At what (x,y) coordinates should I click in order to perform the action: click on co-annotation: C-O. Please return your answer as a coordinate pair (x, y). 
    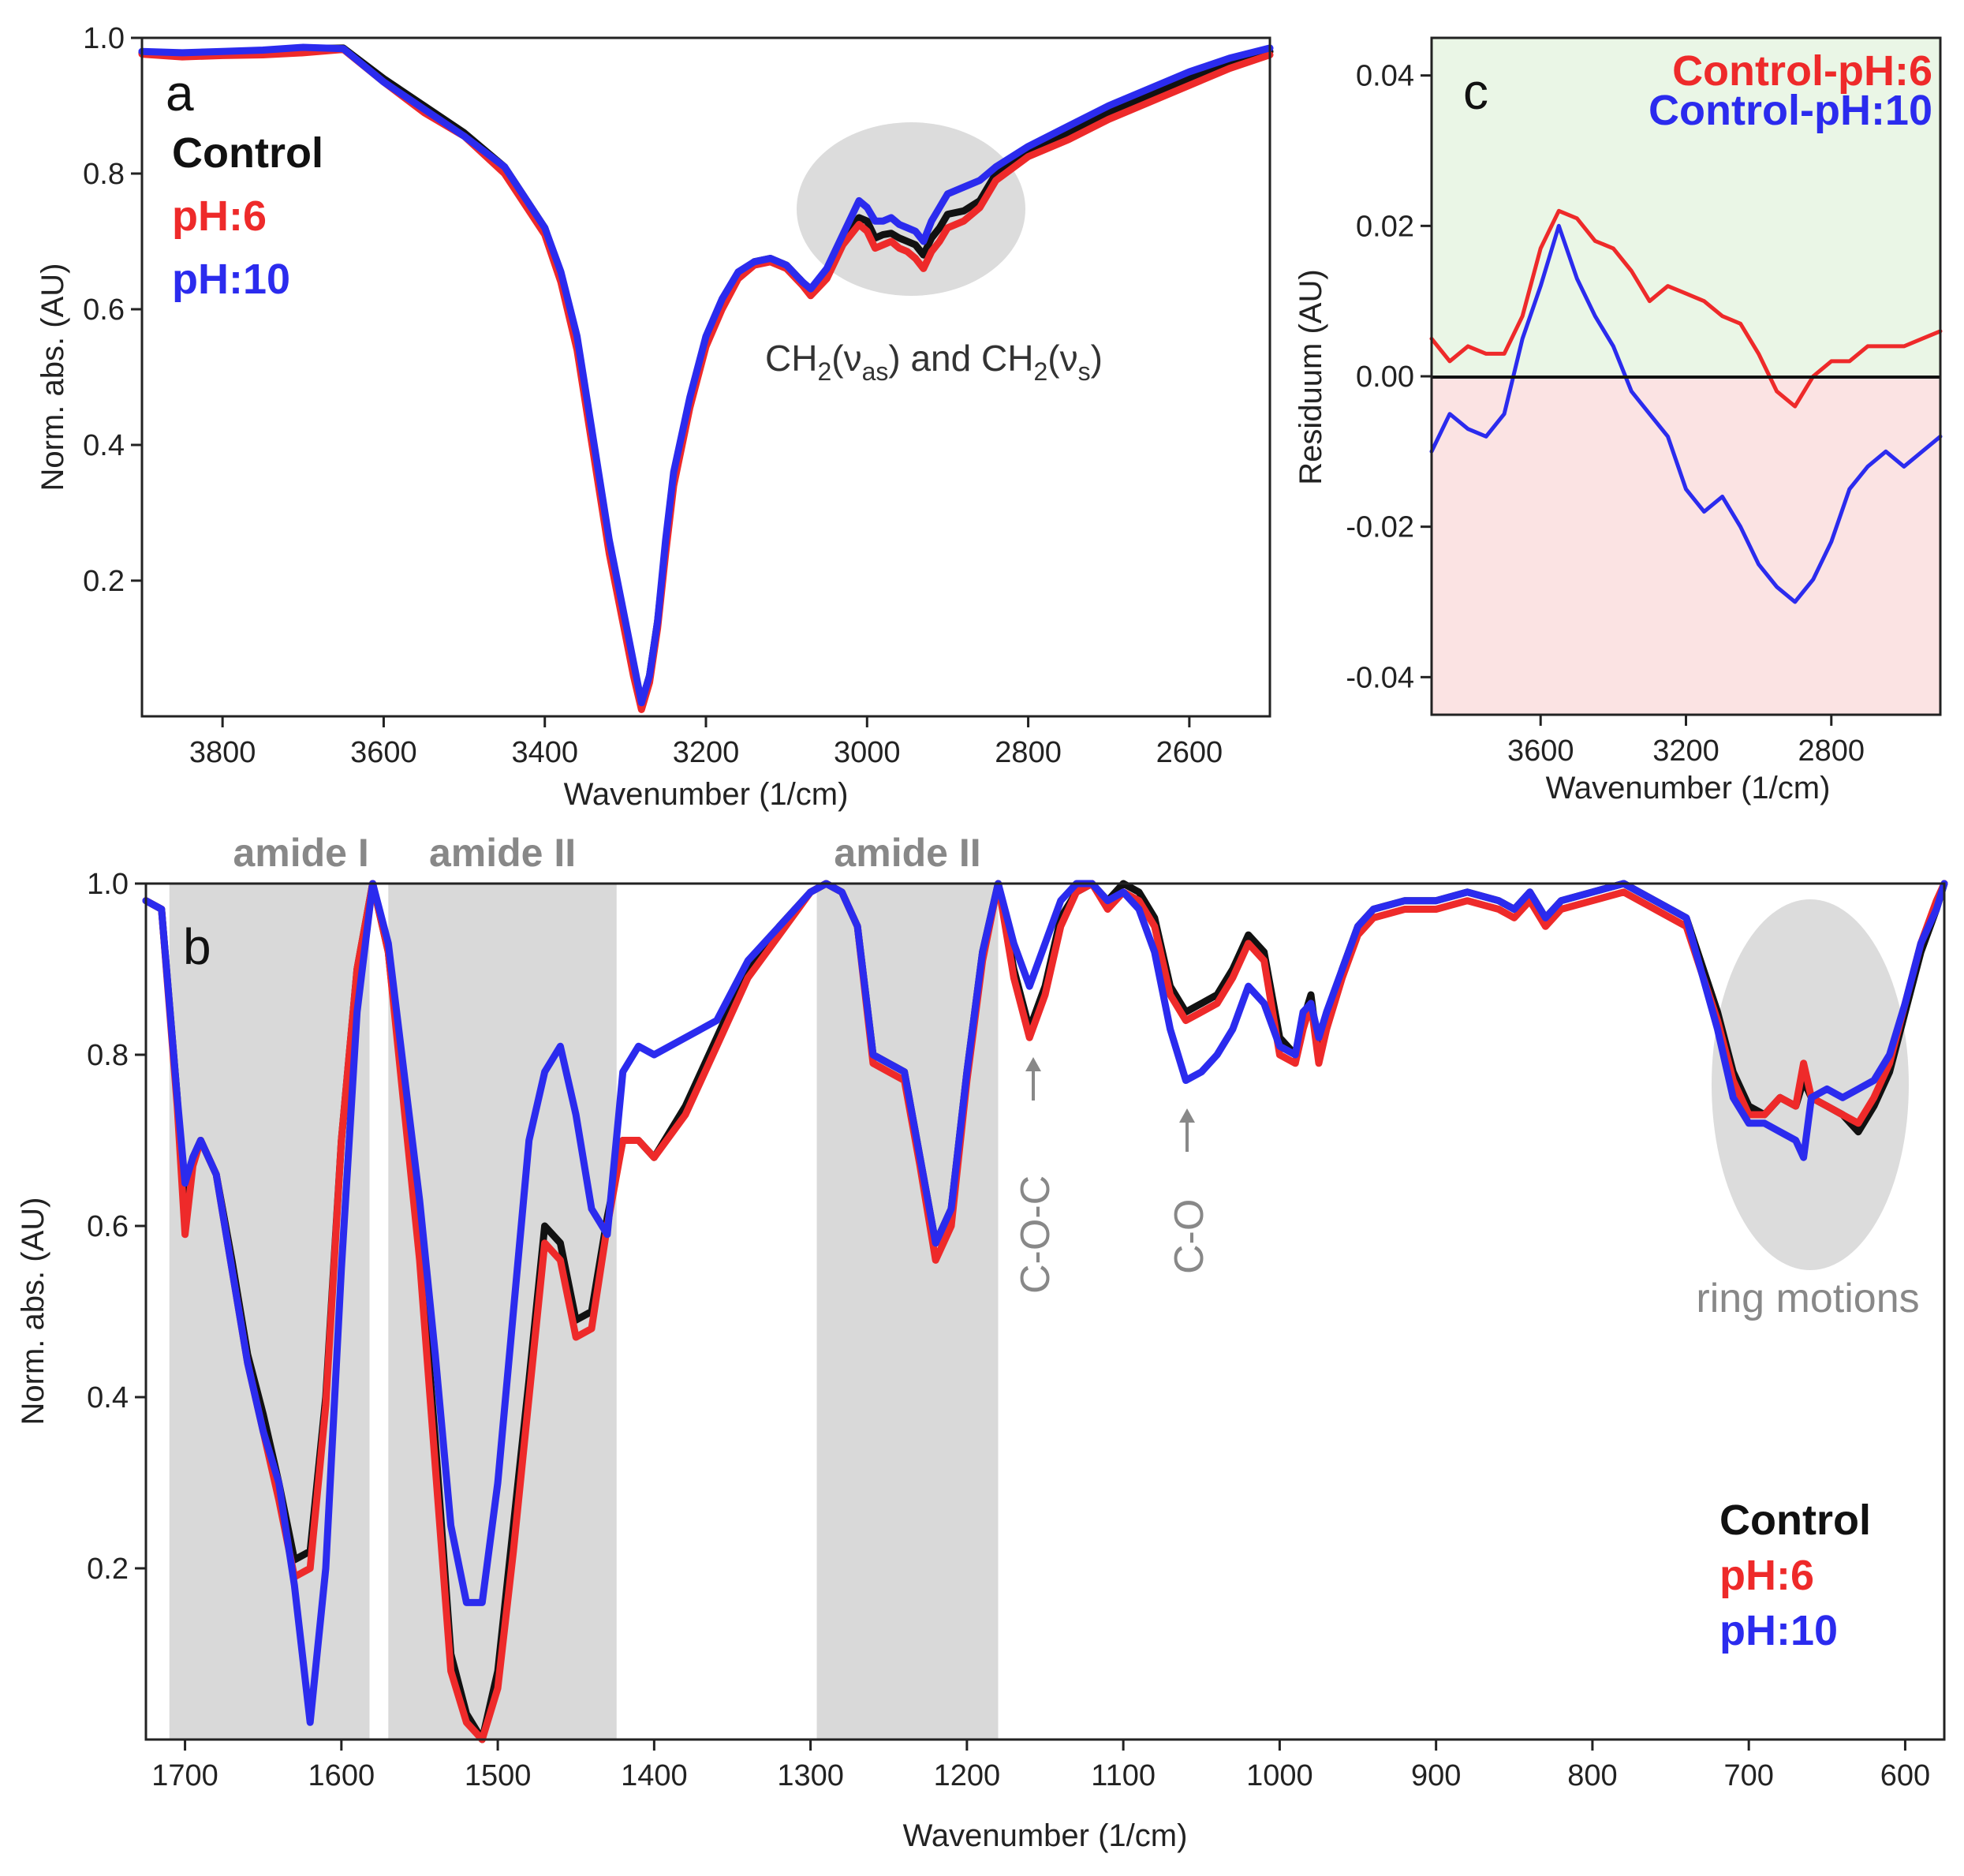
    Looking at the image, I should click on (1189, 1191).